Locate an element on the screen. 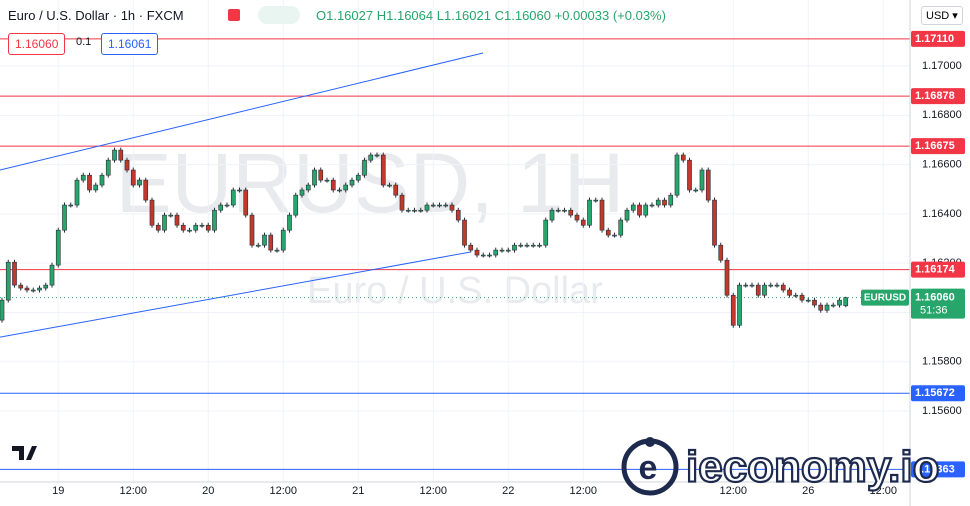 Image resolution: width=970 pixels, height=506 pixels. level-label: 1.17110 is located at coordinates (934, 39).